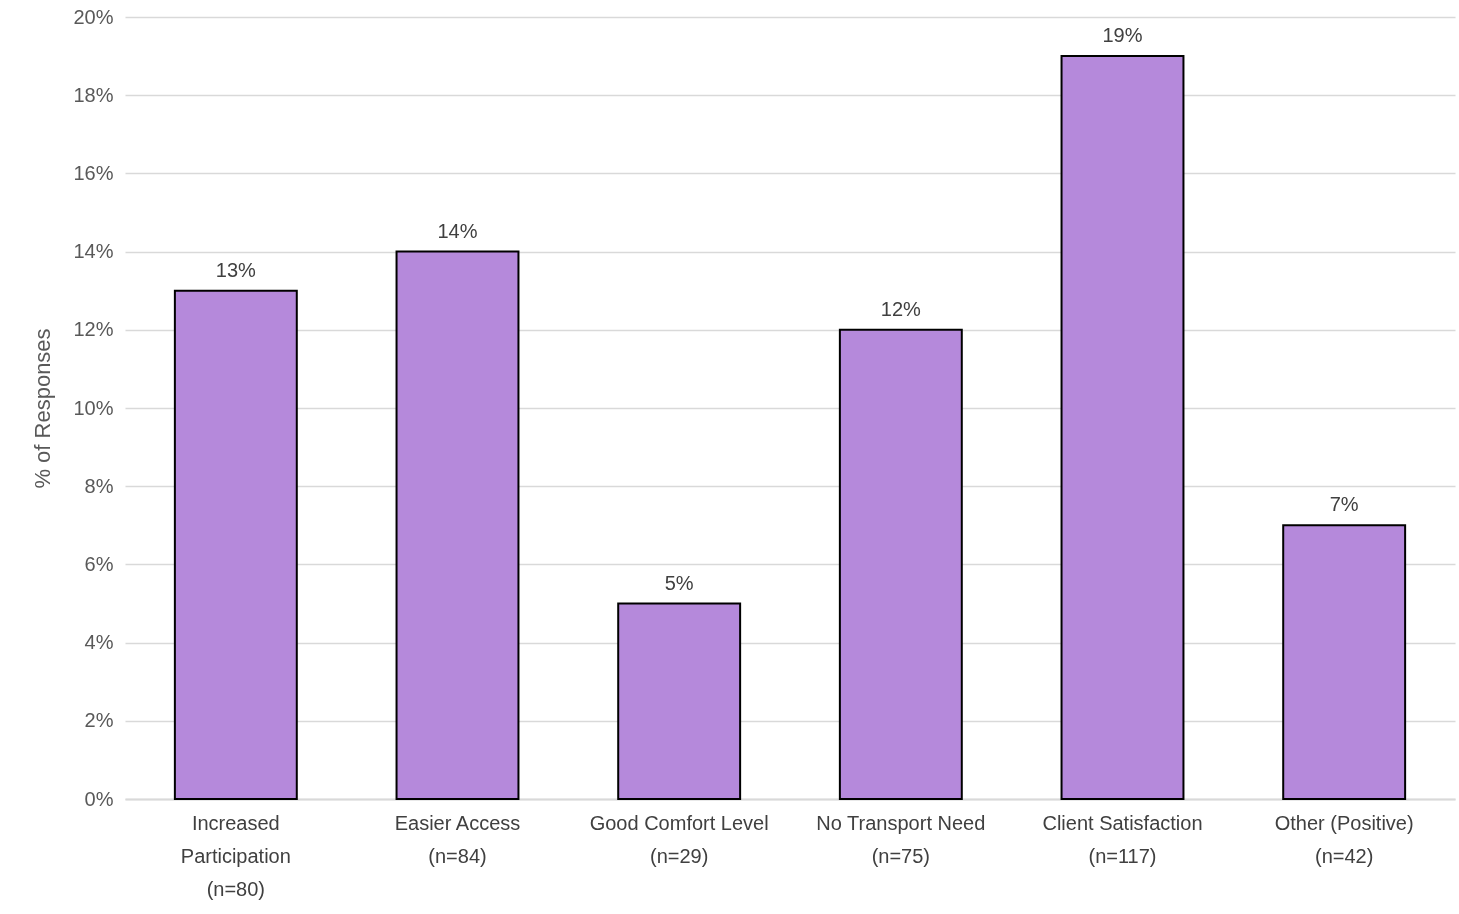  I want to click on x-tick-label: Client Satisfaction (n=117), so click(1122, 839).